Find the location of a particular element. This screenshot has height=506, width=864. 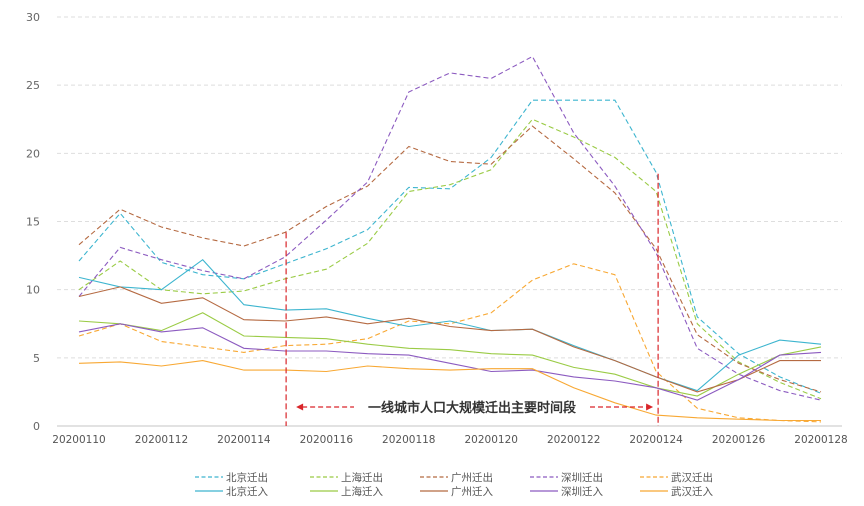

arrow-right-icon is located at coordinates (650, 407).